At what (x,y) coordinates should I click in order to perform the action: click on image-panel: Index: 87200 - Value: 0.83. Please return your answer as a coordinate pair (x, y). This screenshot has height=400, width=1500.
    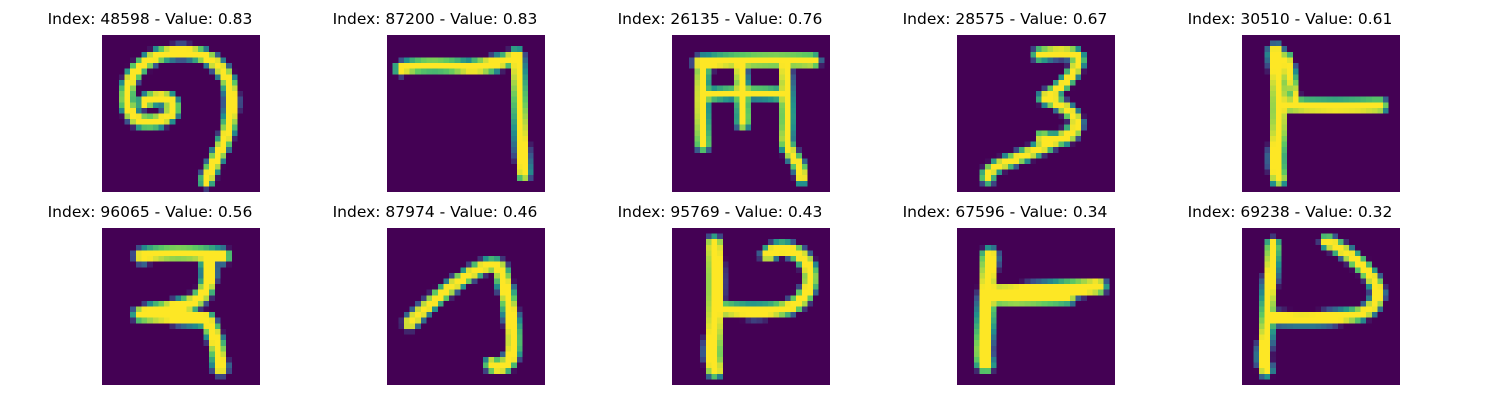
    Looking at the image, I should click on (435, 97).